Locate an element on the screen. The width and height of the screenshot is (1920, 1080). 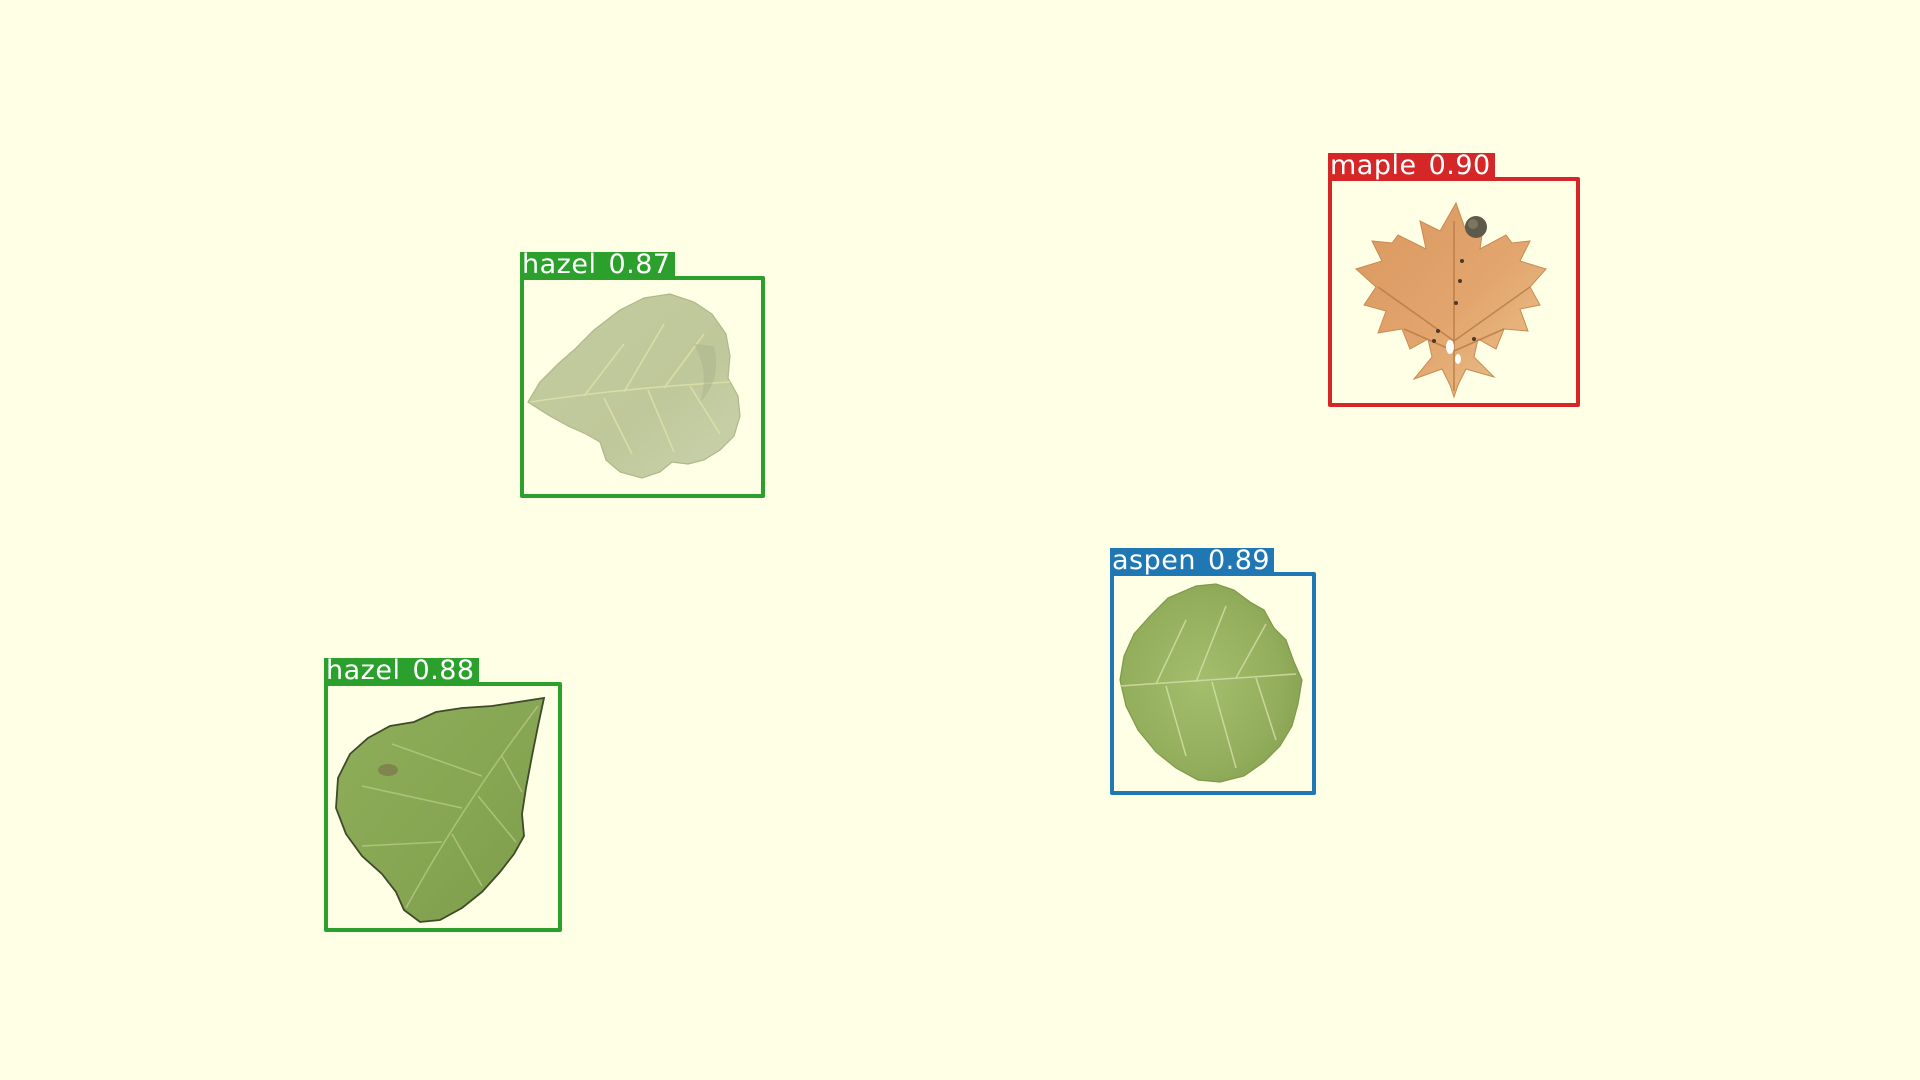
confidence-score: 0.87 is located at coordinates (639, 264).